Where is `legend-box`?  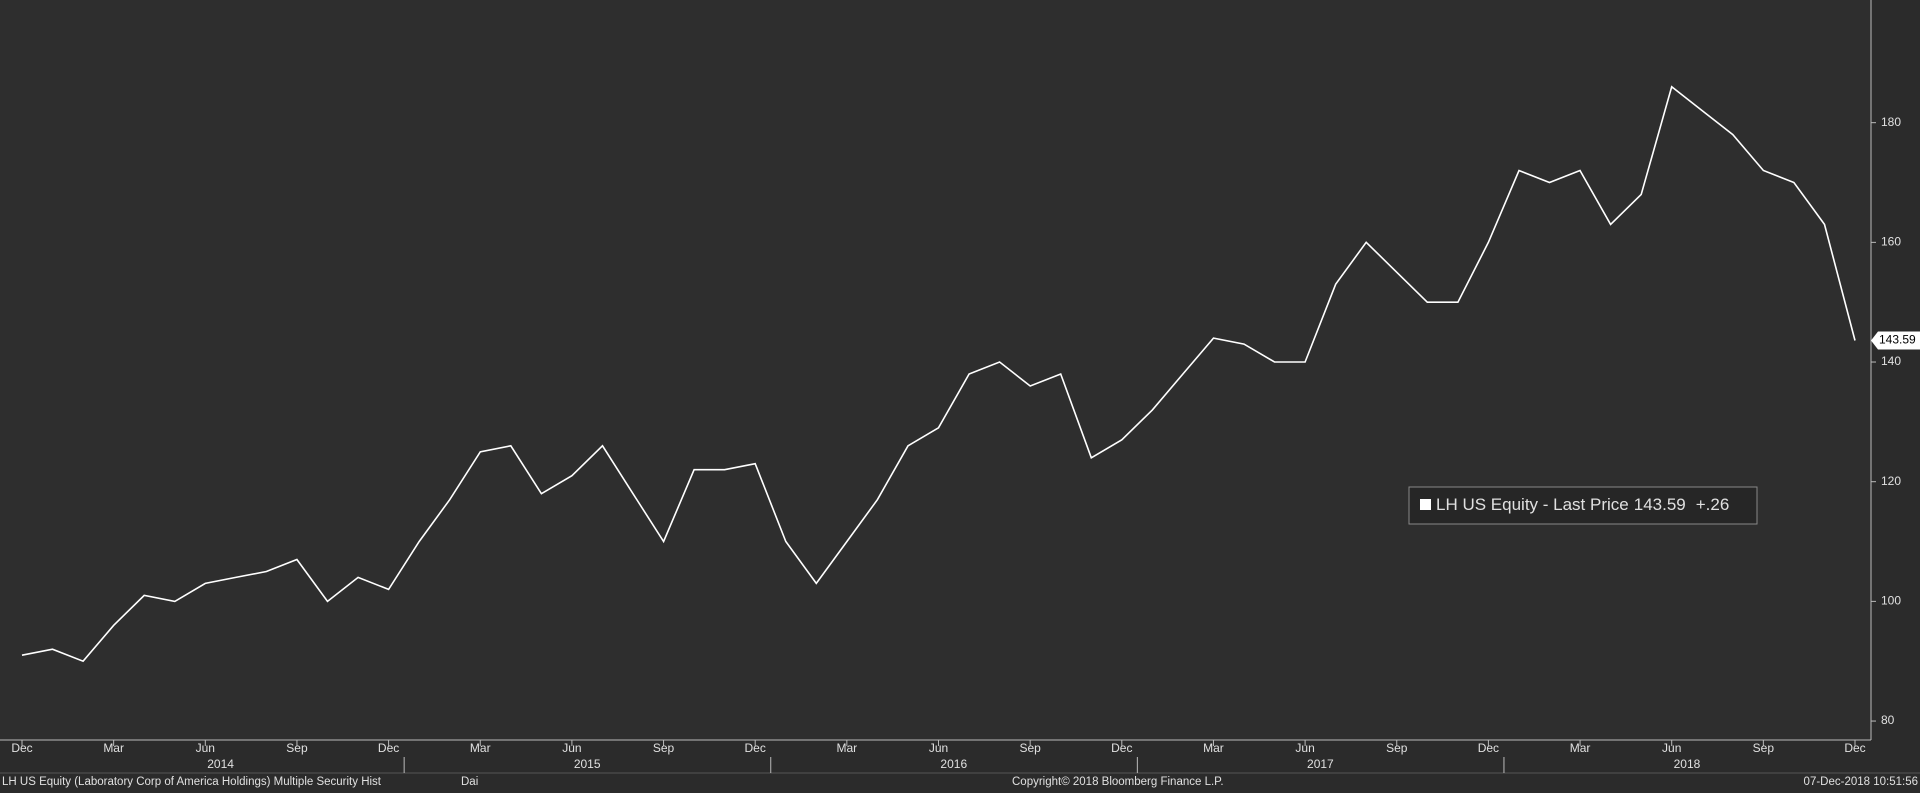
legend-box is located at coordinates (1583, 505).